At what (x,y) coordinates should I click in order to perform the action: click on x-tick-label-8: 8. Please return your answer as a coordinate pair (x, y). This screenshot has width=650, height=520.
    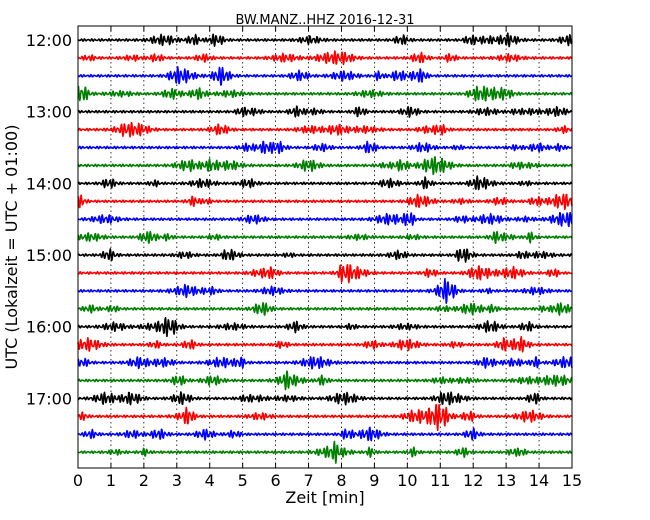
    Looking at the image, I should click on (341, 480).